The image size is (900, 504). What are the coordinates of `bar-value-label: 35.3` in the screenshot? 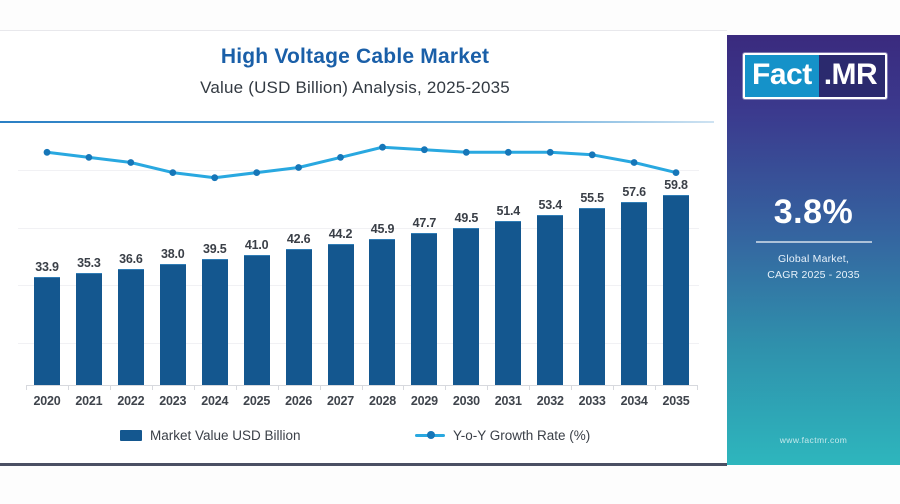 It's located at (89, 262).